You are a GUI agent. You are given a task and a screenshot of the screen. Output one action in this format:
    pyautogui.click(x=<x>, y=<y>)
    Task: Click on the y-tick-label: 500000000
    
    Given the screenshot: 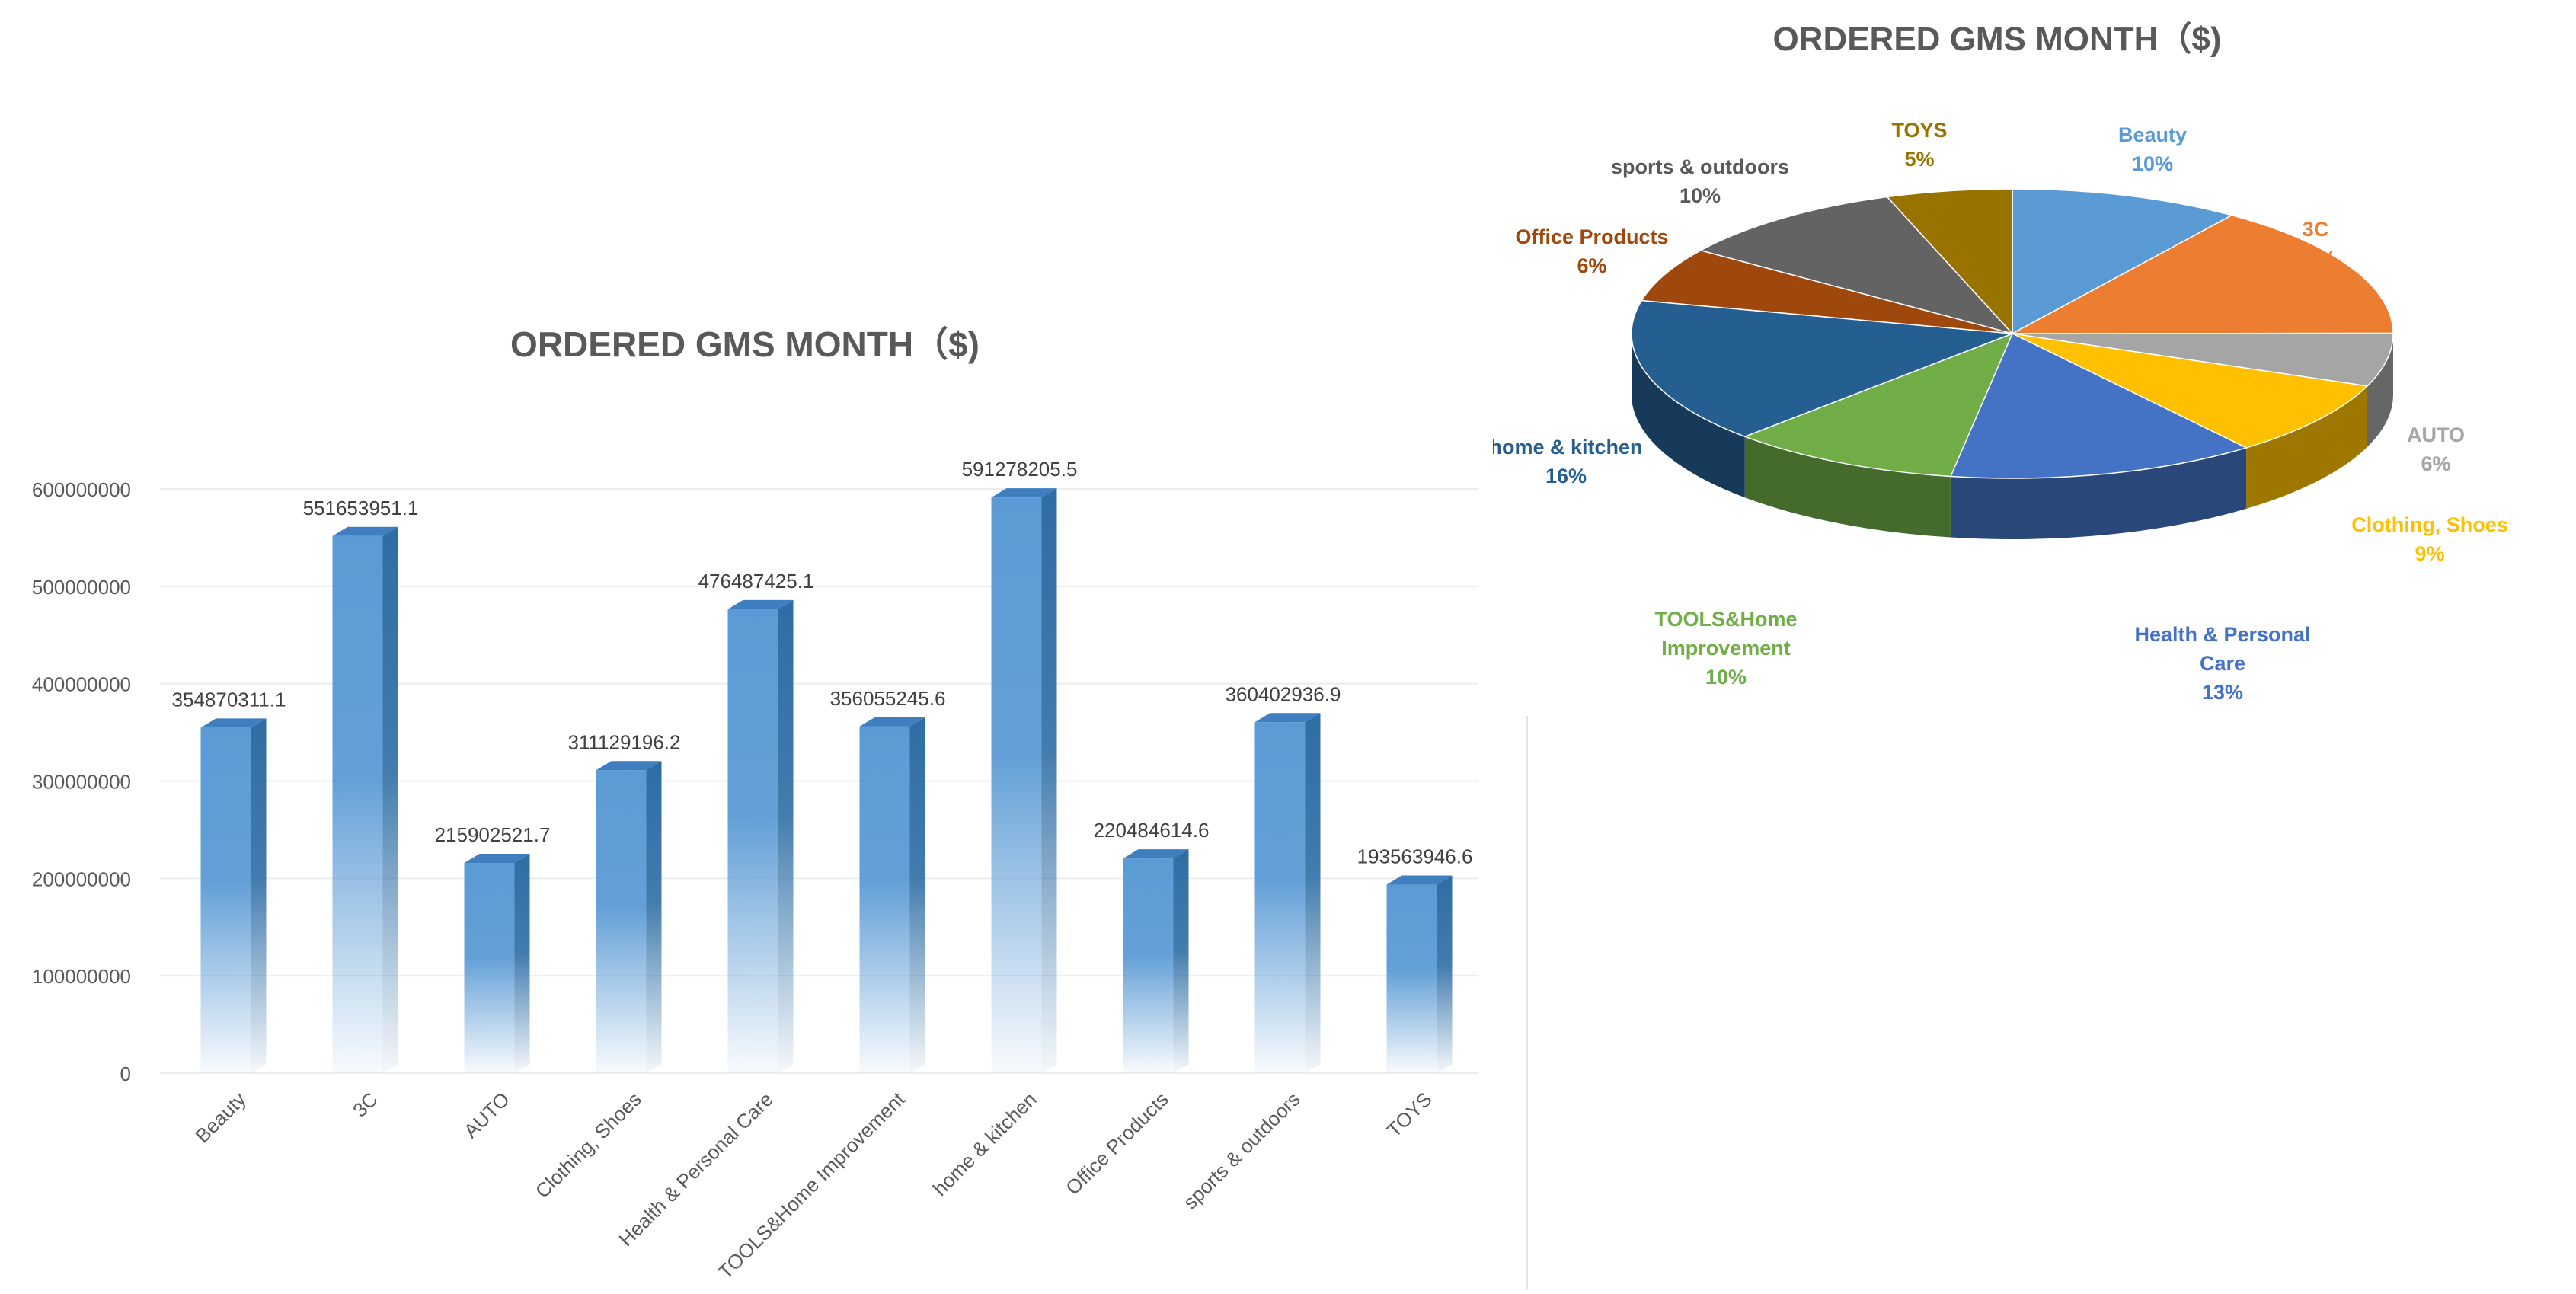 What is the action you would take?
    pyautogui.click(x=82, y=588)
    